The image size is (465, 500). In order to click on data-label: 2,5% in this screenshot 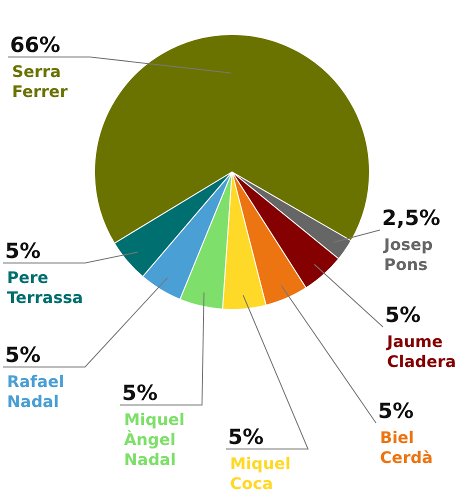, I will do `click(411, 218)`.